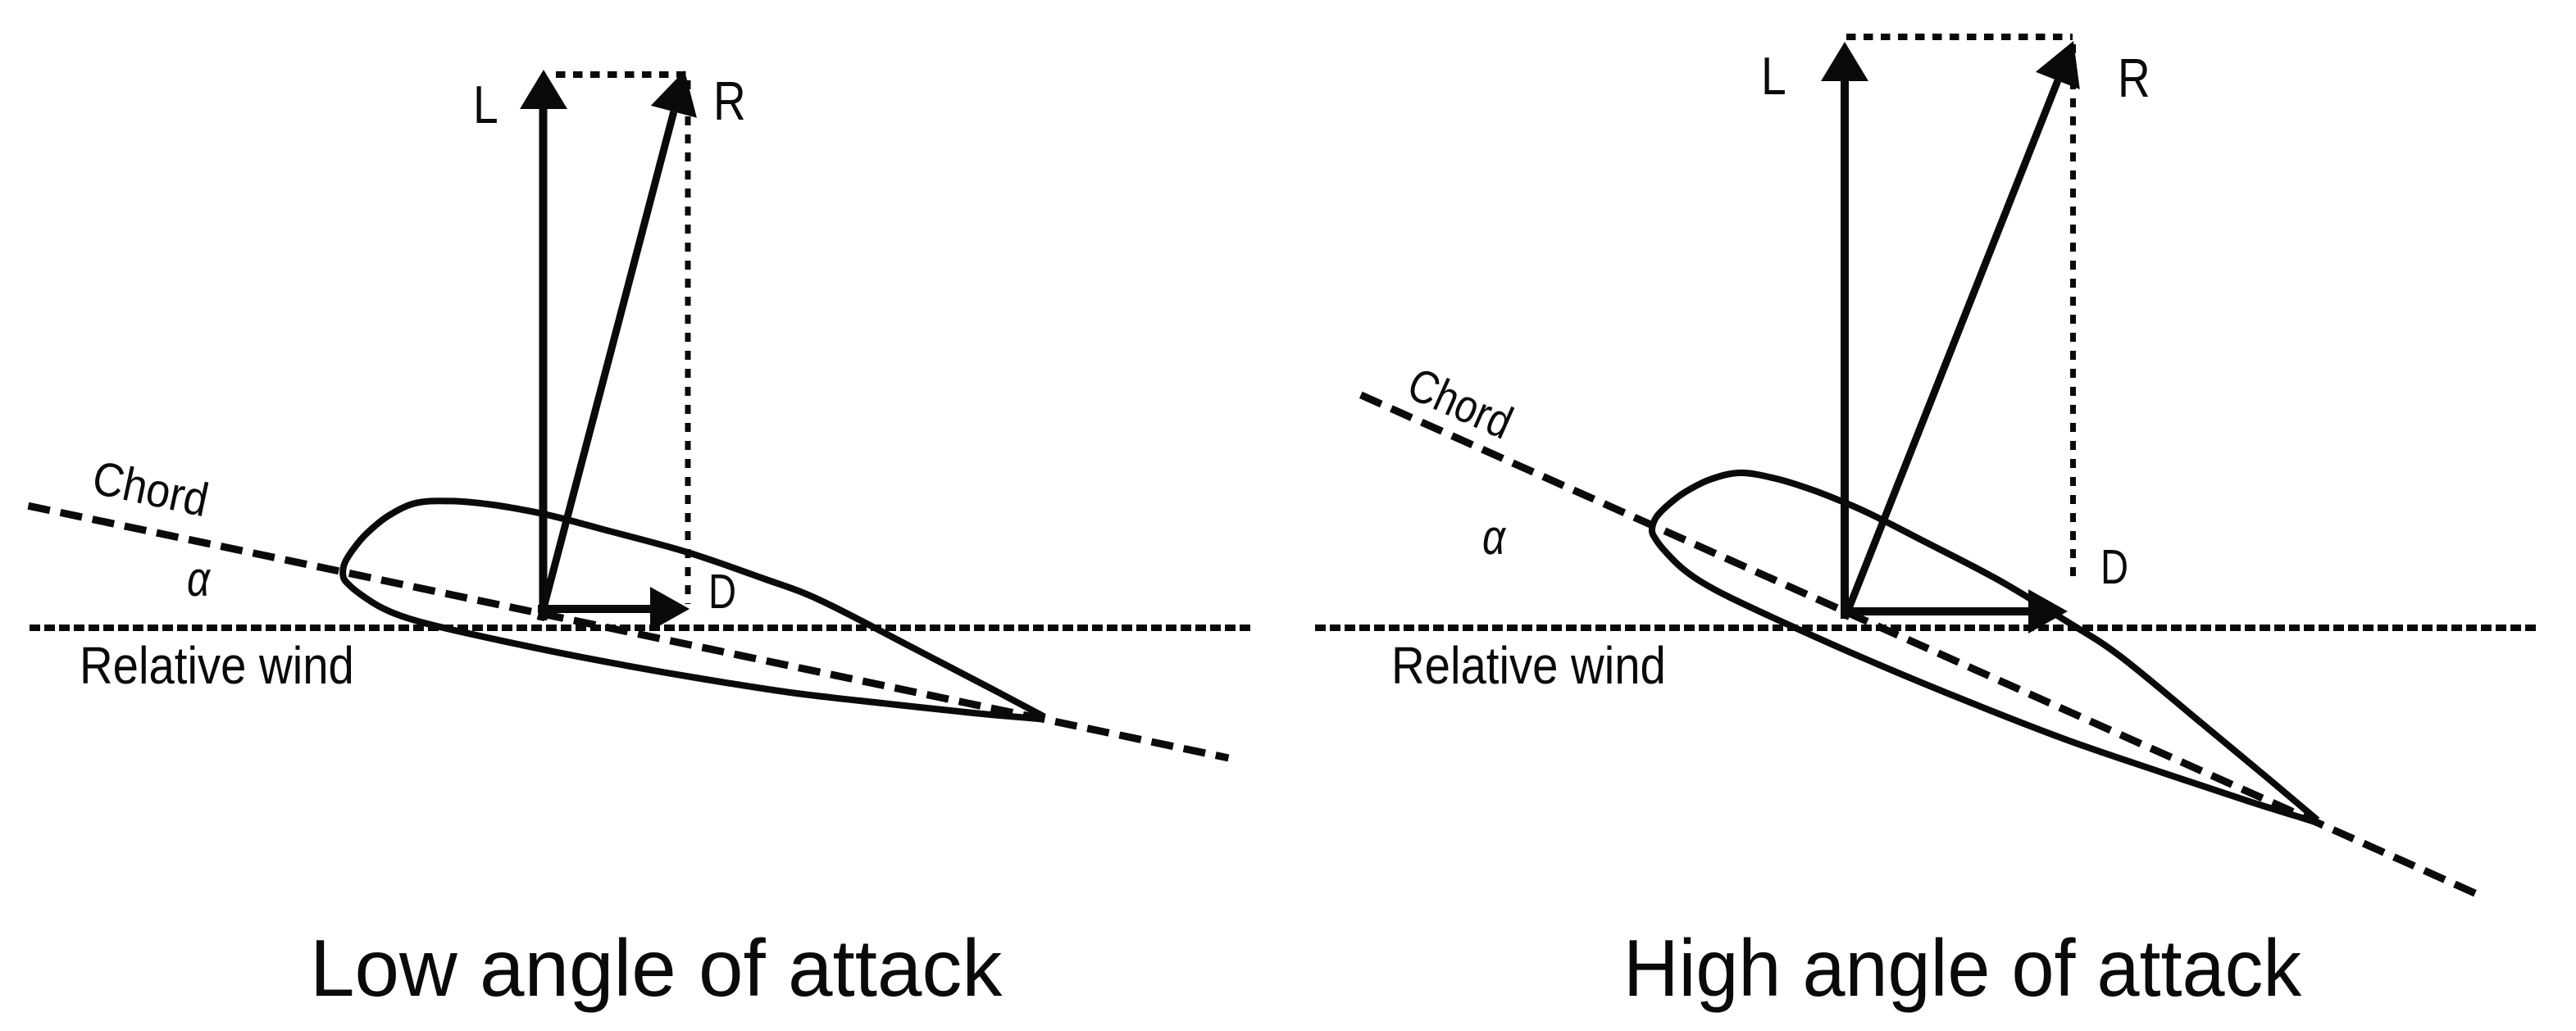 This screenshot has width=2576, height=1031. What do you see at coordinates (657, 968) in the screenshot?
I see `svg-text: Low angle of attack` at bounding box center [657, 968].